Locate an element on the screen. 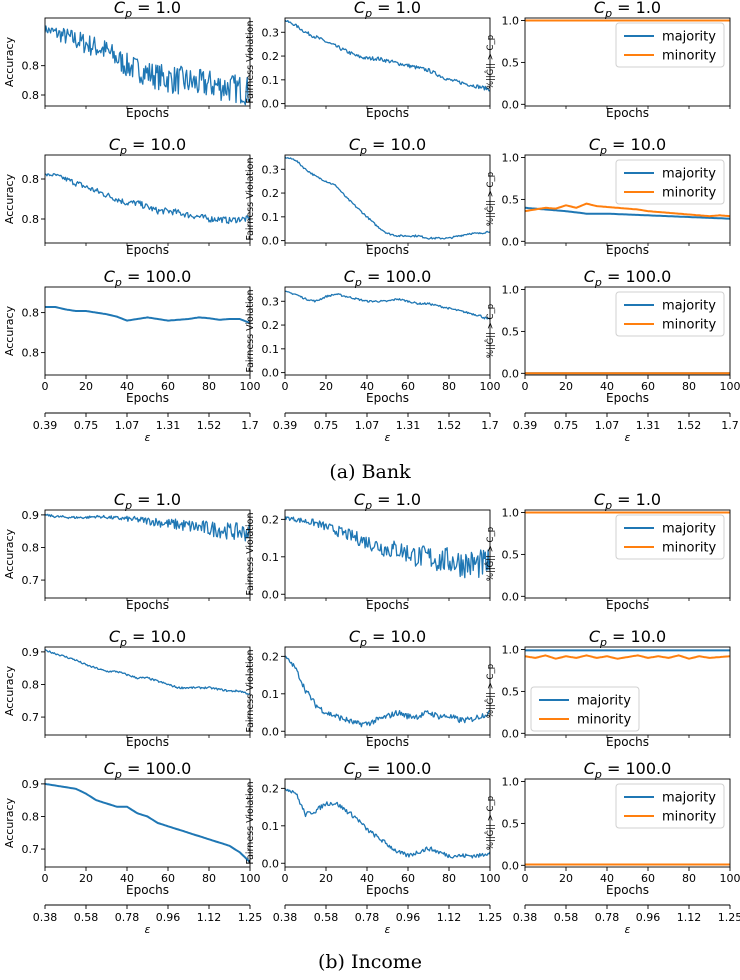 This screenshot has width=740, height=980. panel-1-0-1-xlabel: Epochs is located at coordinates (387, 605).